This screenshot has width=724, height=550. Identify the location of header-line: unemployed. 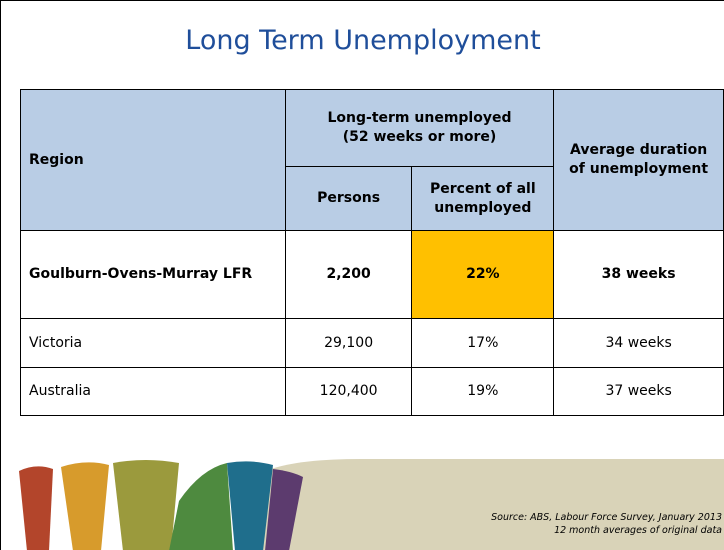
(483, 207).